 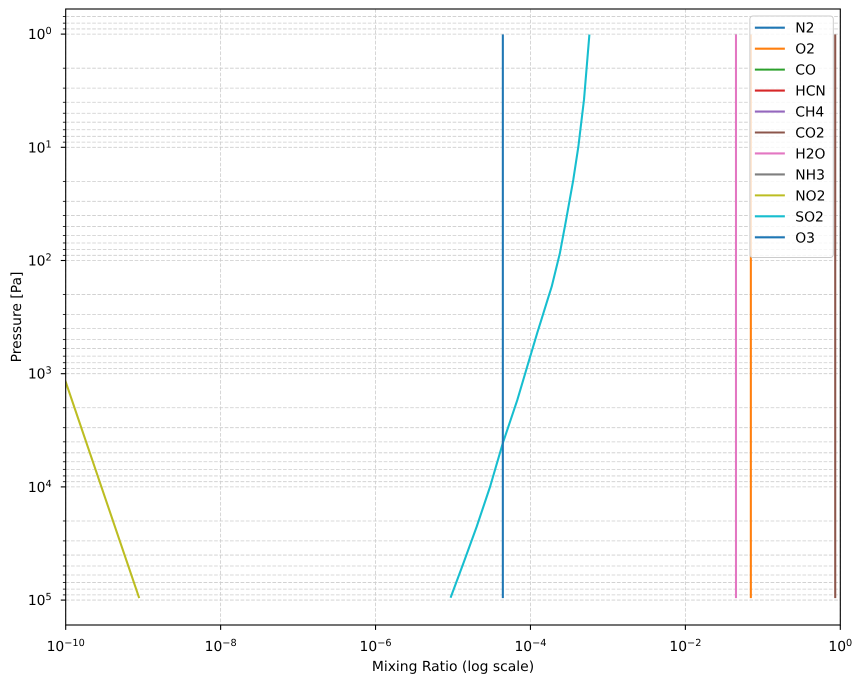 I want to click on legend-label: O3, so click(x=805, y=238).